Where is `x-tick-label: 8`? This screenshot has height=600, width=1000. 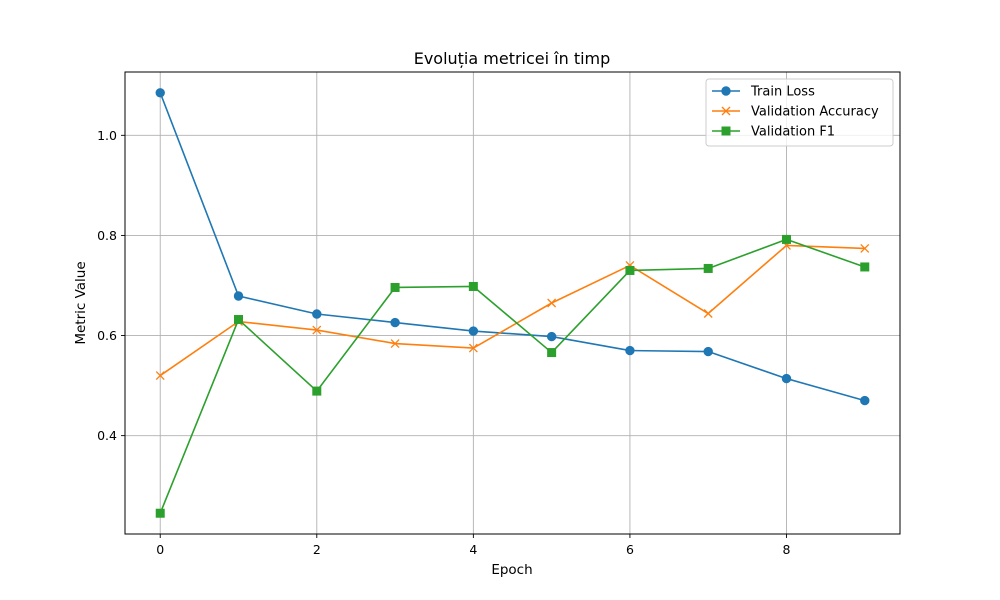
x-tick-label: 8 is located at coordinates (787, 549).